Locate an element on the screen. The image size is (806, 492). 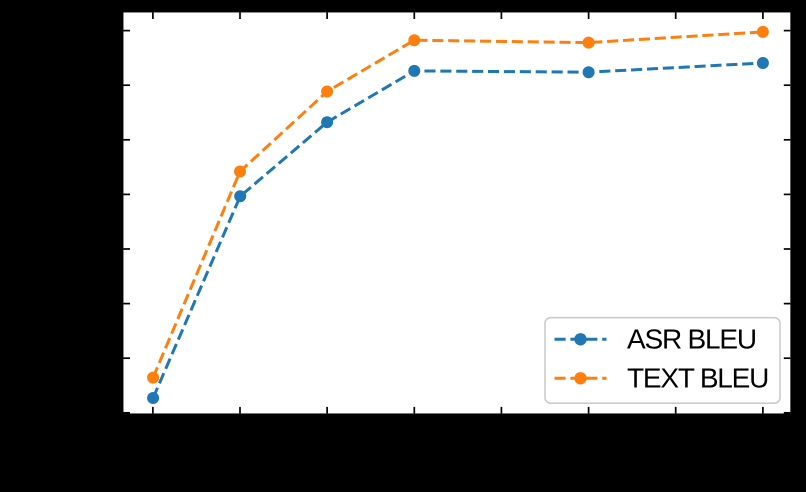
svg-text: ASR BLEU is located at coordinates (691, 339).